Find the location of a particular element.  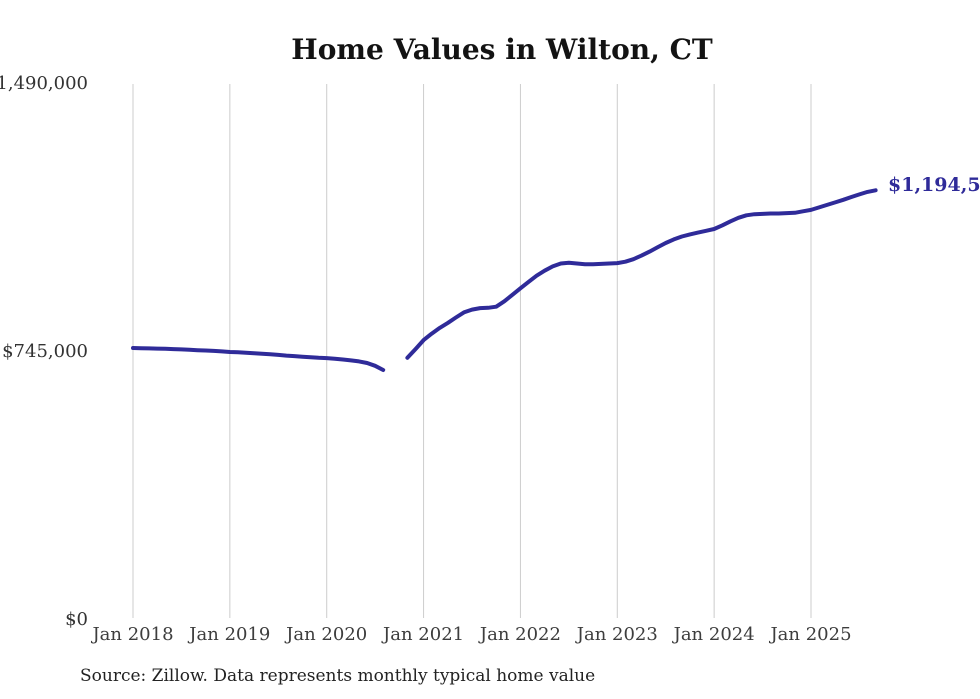

x-axis-tick-label: Jan 2023 is located at coordinates (617, 634).